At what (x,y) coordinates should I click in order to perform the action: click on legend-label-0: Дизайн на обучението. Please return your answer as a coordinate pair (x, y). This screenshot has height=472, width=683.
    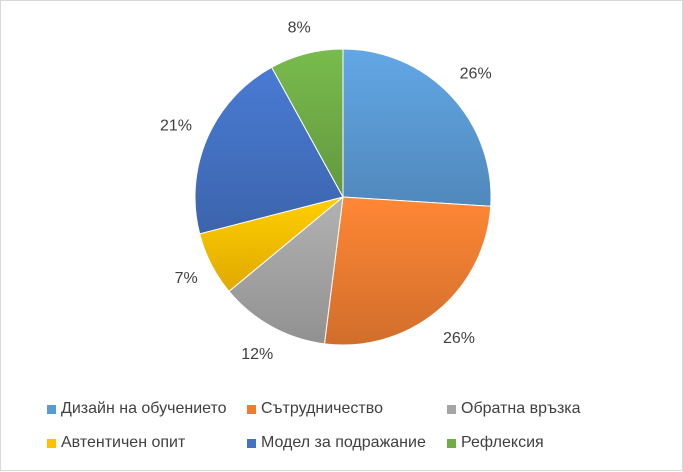
    Looking at the image, I should click on (144, 408).